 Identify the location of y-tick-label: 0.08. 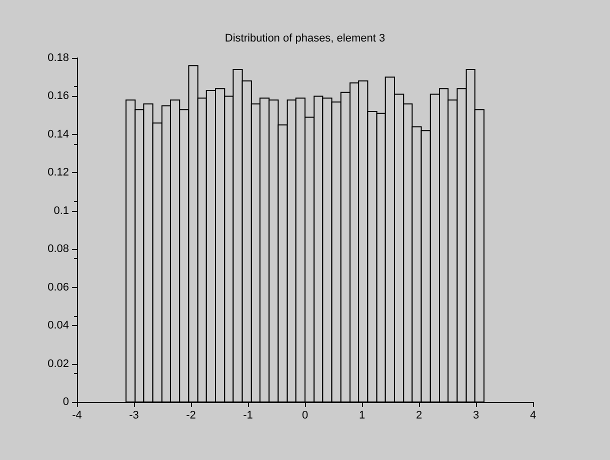
(58, 249).